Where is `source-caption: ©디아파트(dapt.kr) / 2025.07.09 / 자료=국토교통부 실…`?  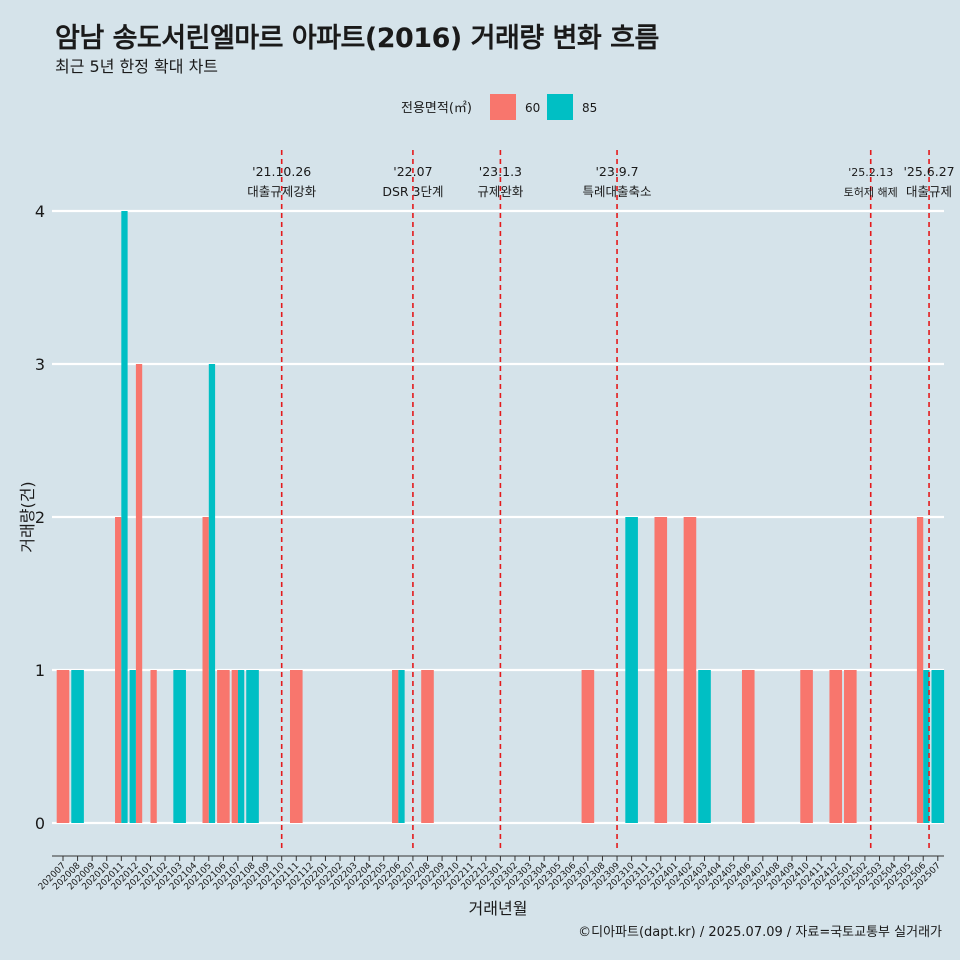 source-caption: ©디아파트(dapt.kr) / 2025.07.09 / 자료=국토교통부 실… is located at coordinates (760, 932).